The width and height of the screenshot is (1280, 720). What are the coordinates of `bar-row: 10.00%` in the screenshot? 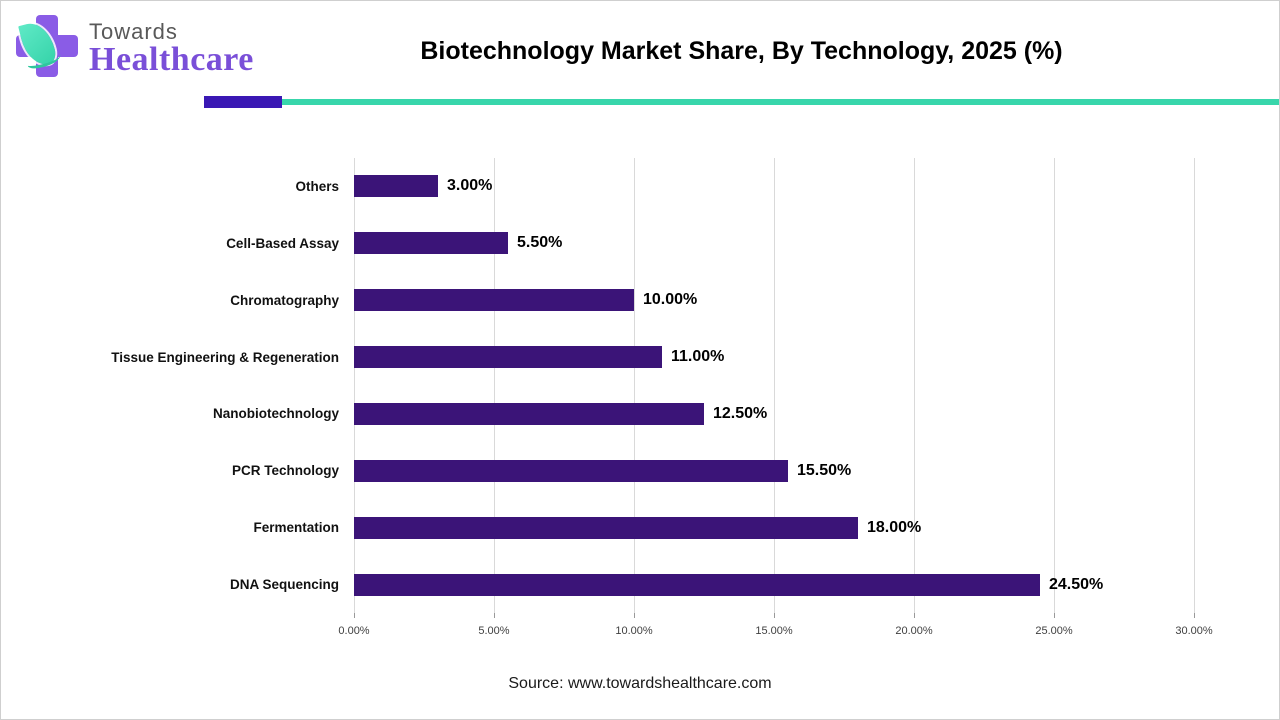 It's located at (774, 300).